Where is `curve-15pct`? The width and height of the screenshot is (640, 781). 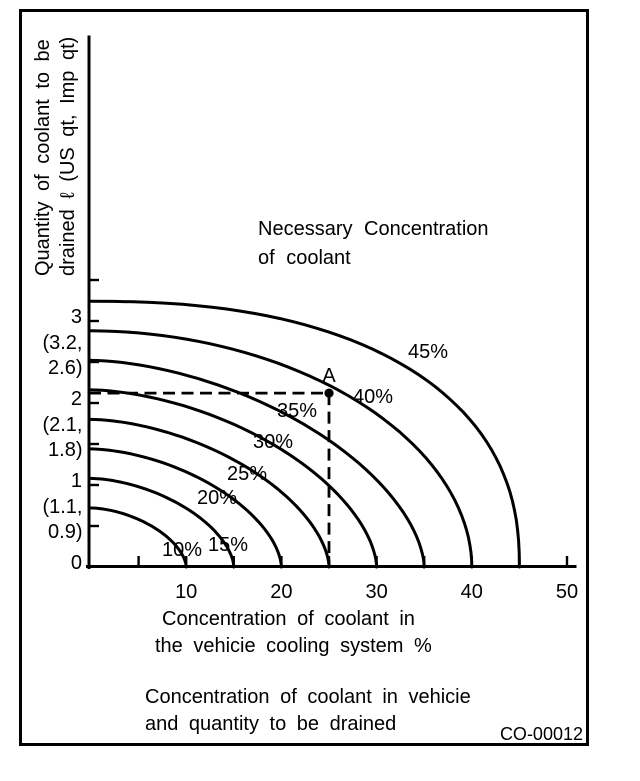 curve-15pct is located at coordinates (162, 522).